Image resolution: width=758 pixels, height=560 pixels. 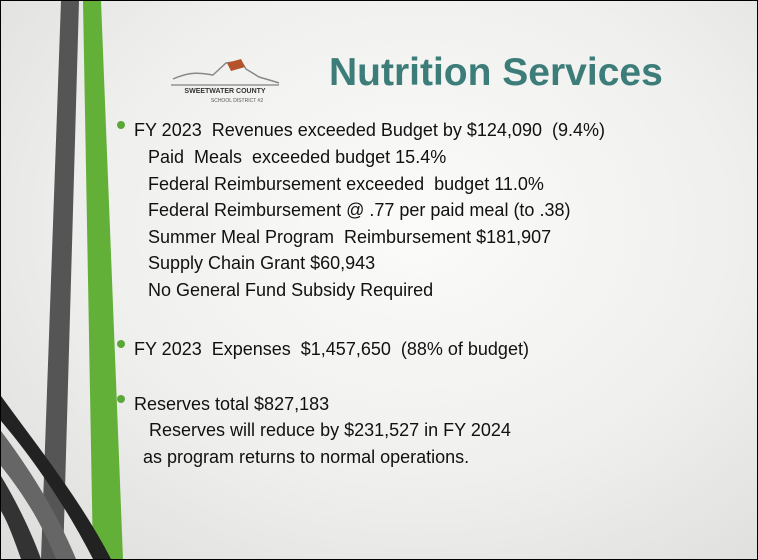 I want to click on title: Nutrition Services, so click(x=496, y=72).